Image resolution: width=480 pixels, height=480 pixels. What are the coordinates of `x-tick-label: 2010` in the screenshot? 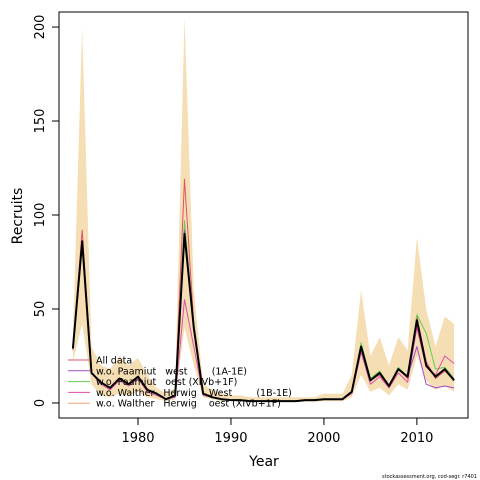 It's located at (416, 438).